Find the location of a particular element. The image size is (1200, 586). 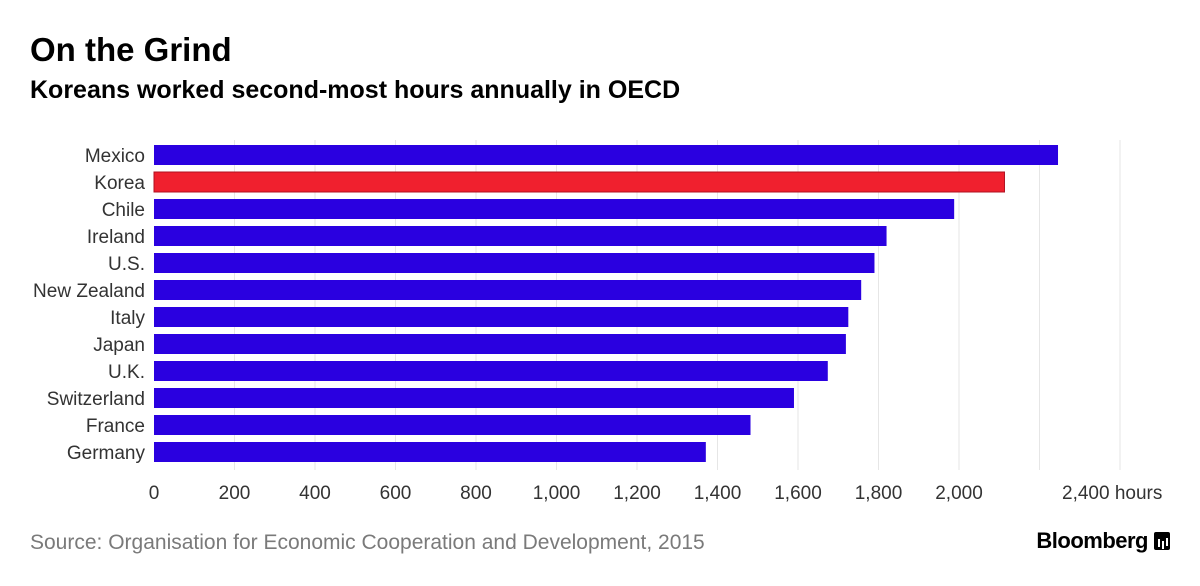

x-tick-label: 600 is located at coordinates (396, 493).